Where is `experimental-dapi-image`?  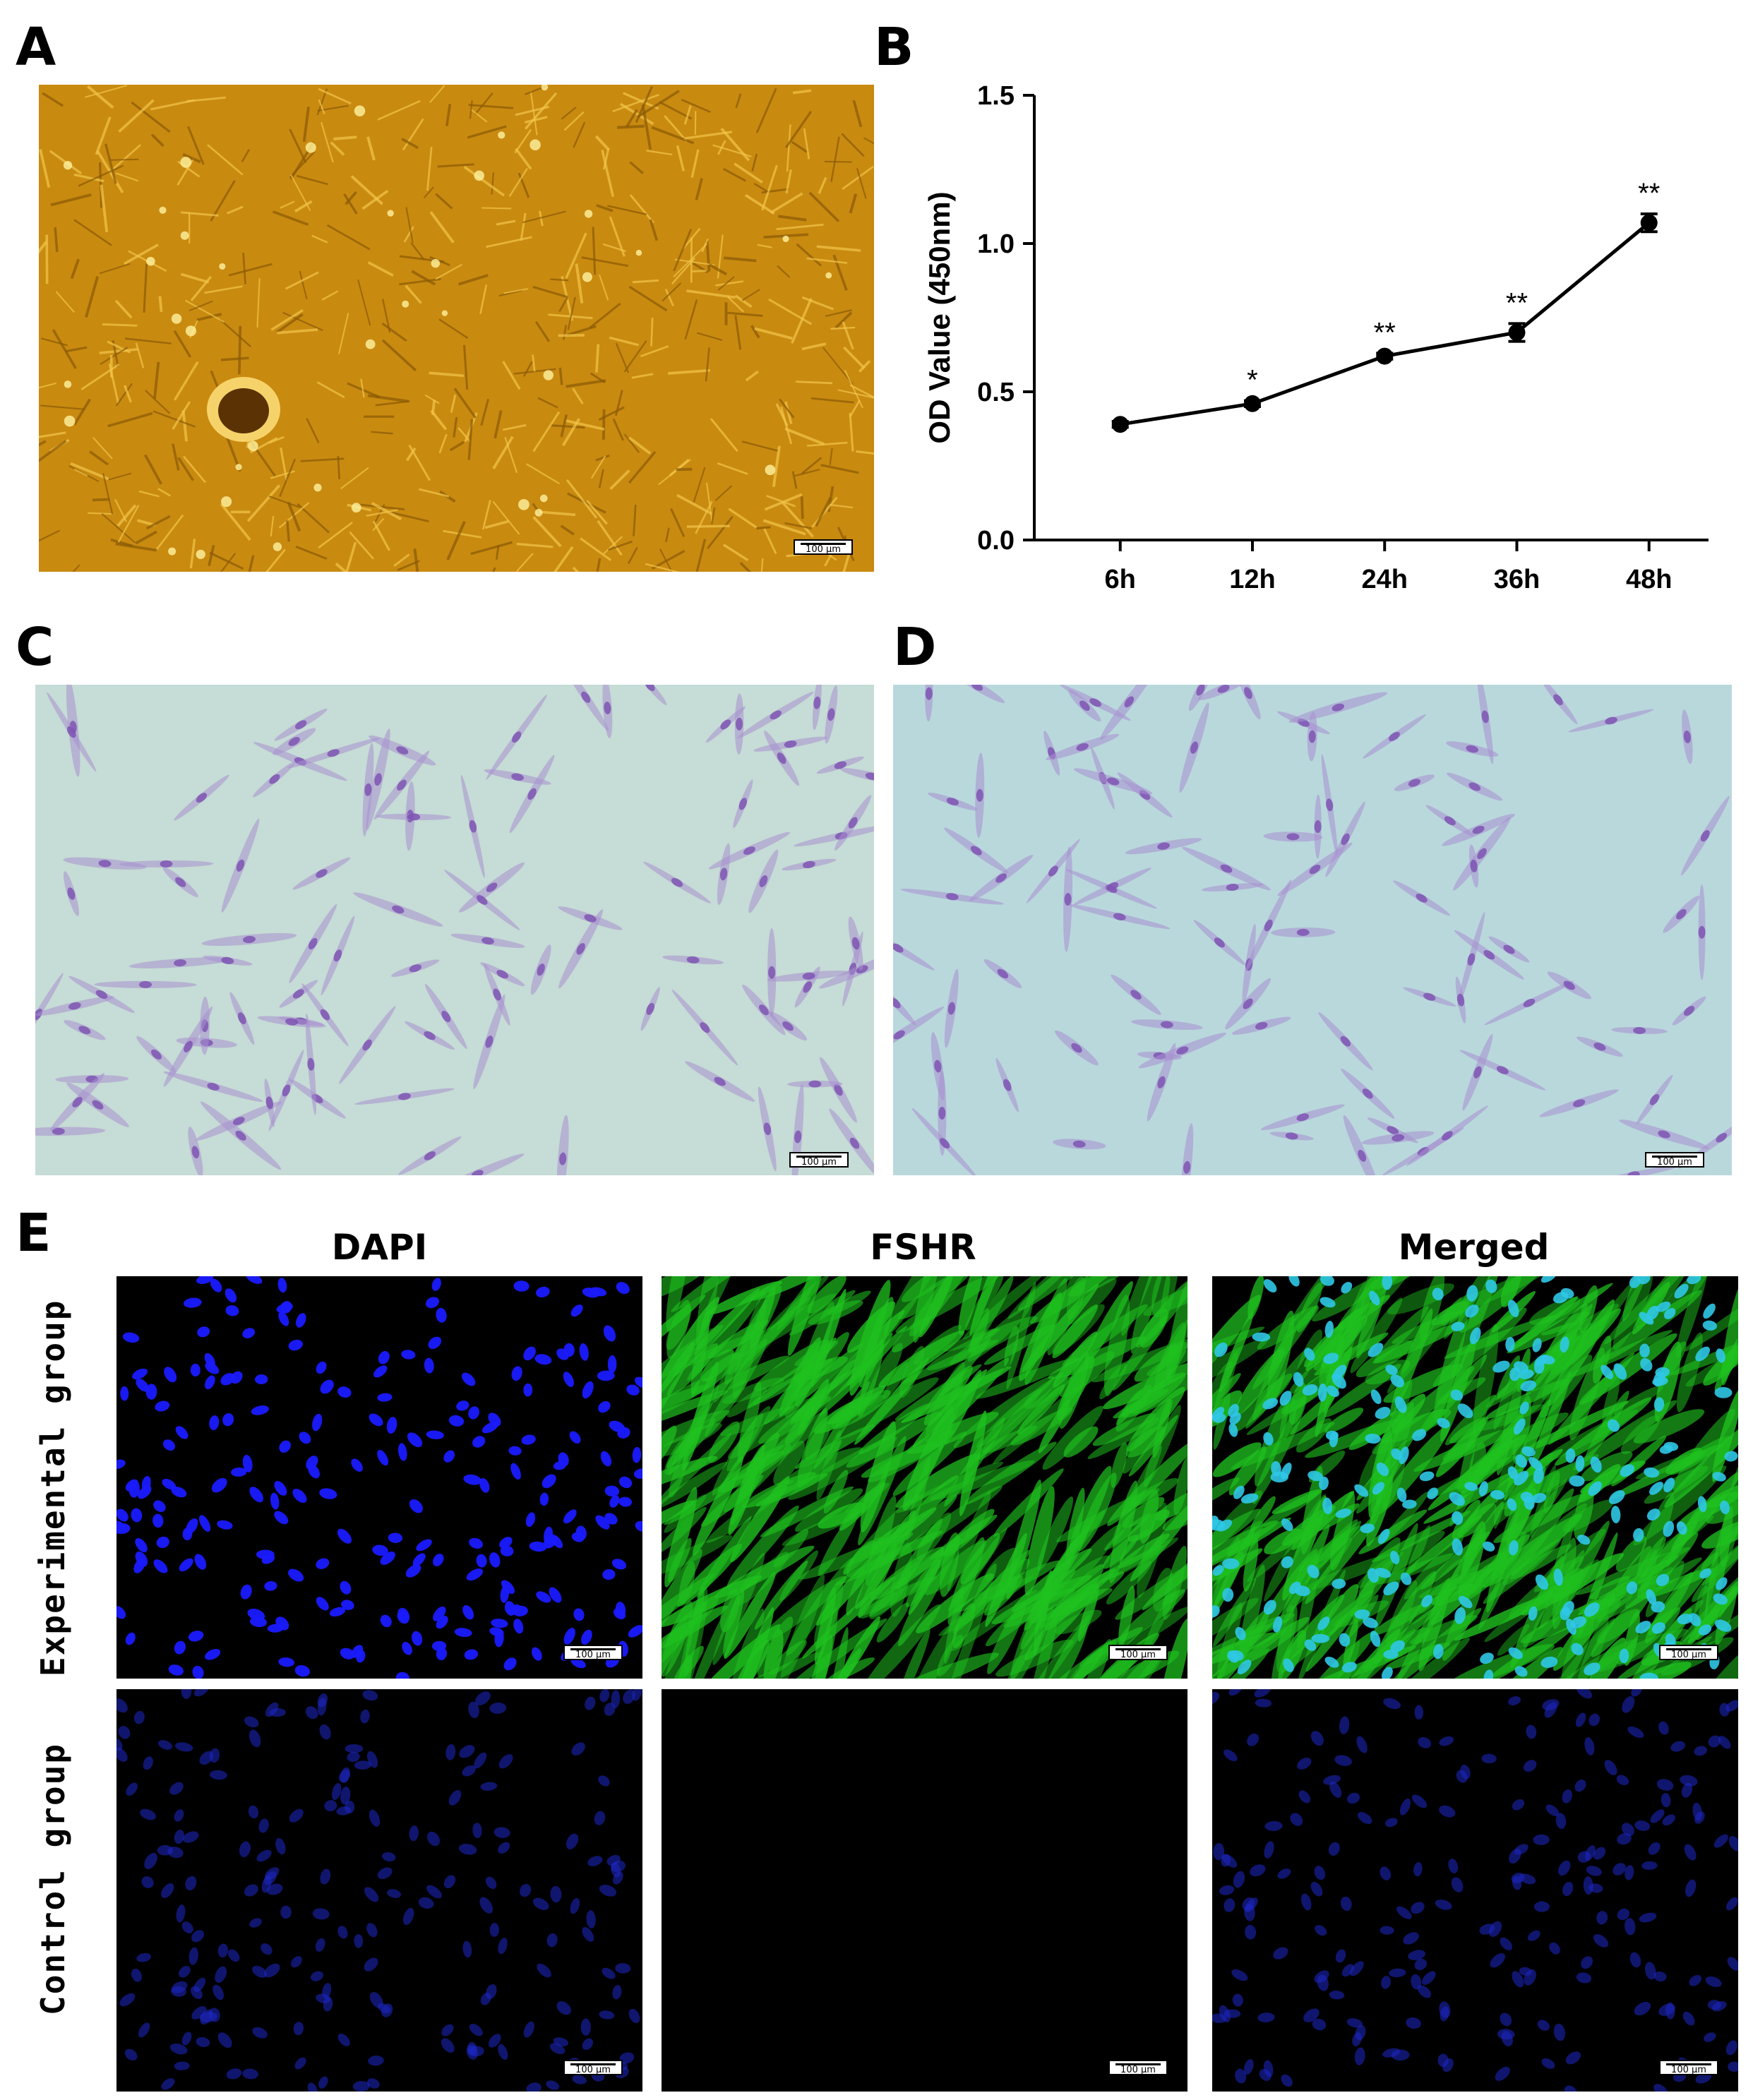 experimental-dapi-image is located at coordinates (379, 1477).